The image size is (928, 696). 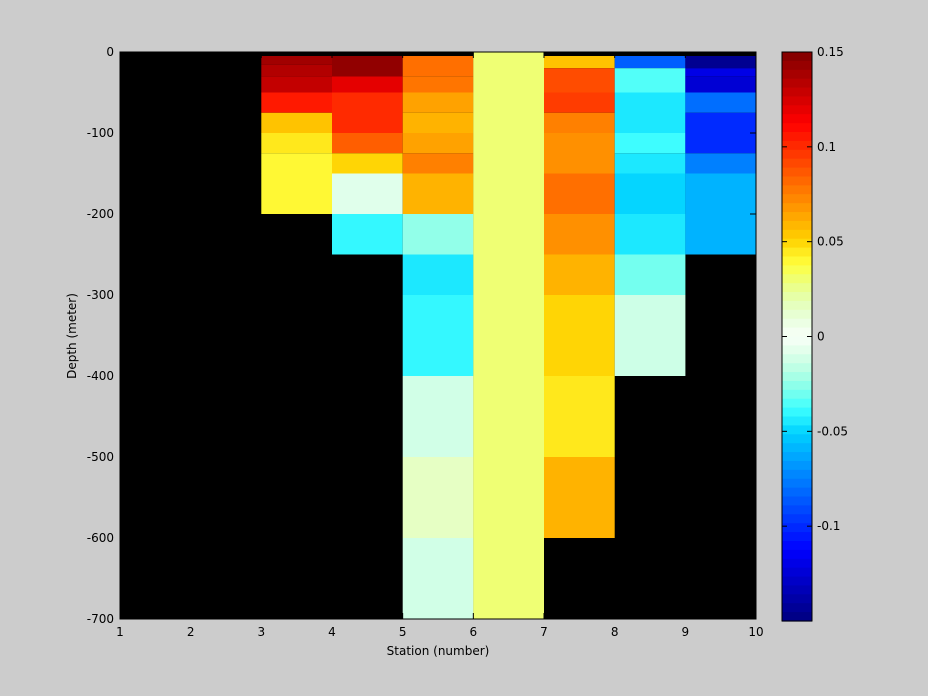 I want to click on colorbar-tick-label: 0, so click(x=821, y=337).